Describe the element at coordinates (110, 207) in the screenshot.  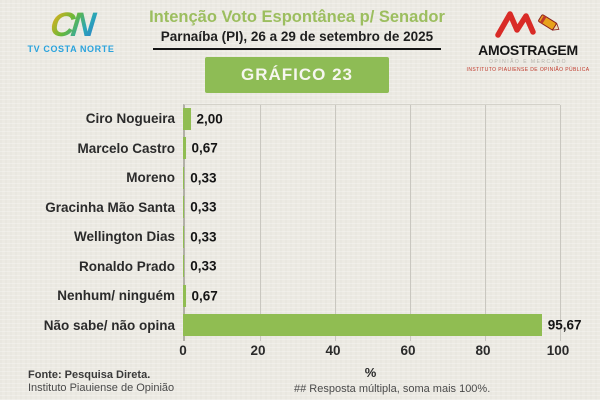
I see `category-label: Gracinha Mão Santa` at that location.